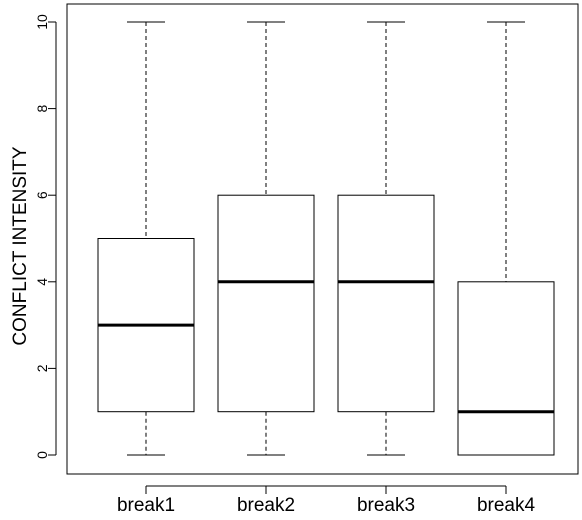 The width and height of the screenshot is (582, 520). I want to click on y-tick-label: 4, so click(42, 282).